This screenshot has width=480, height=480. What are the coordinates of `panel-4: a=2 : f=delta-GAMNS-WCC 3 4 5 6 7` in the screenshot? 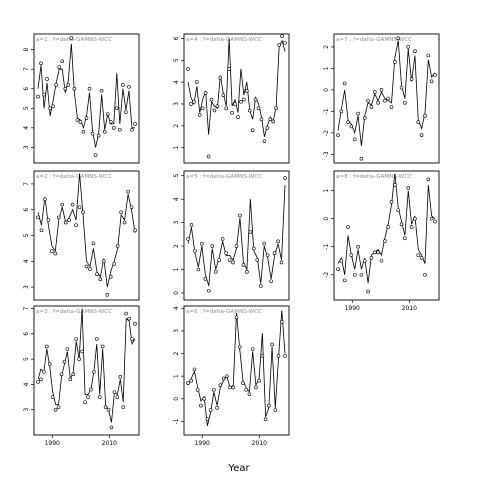 It's located at (81, 235).